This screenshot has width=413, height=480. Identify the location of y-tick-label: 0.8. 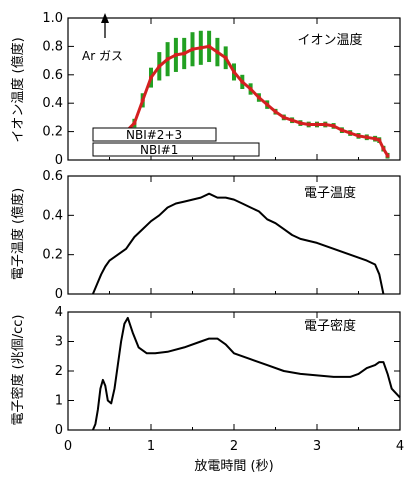
(52, 46).